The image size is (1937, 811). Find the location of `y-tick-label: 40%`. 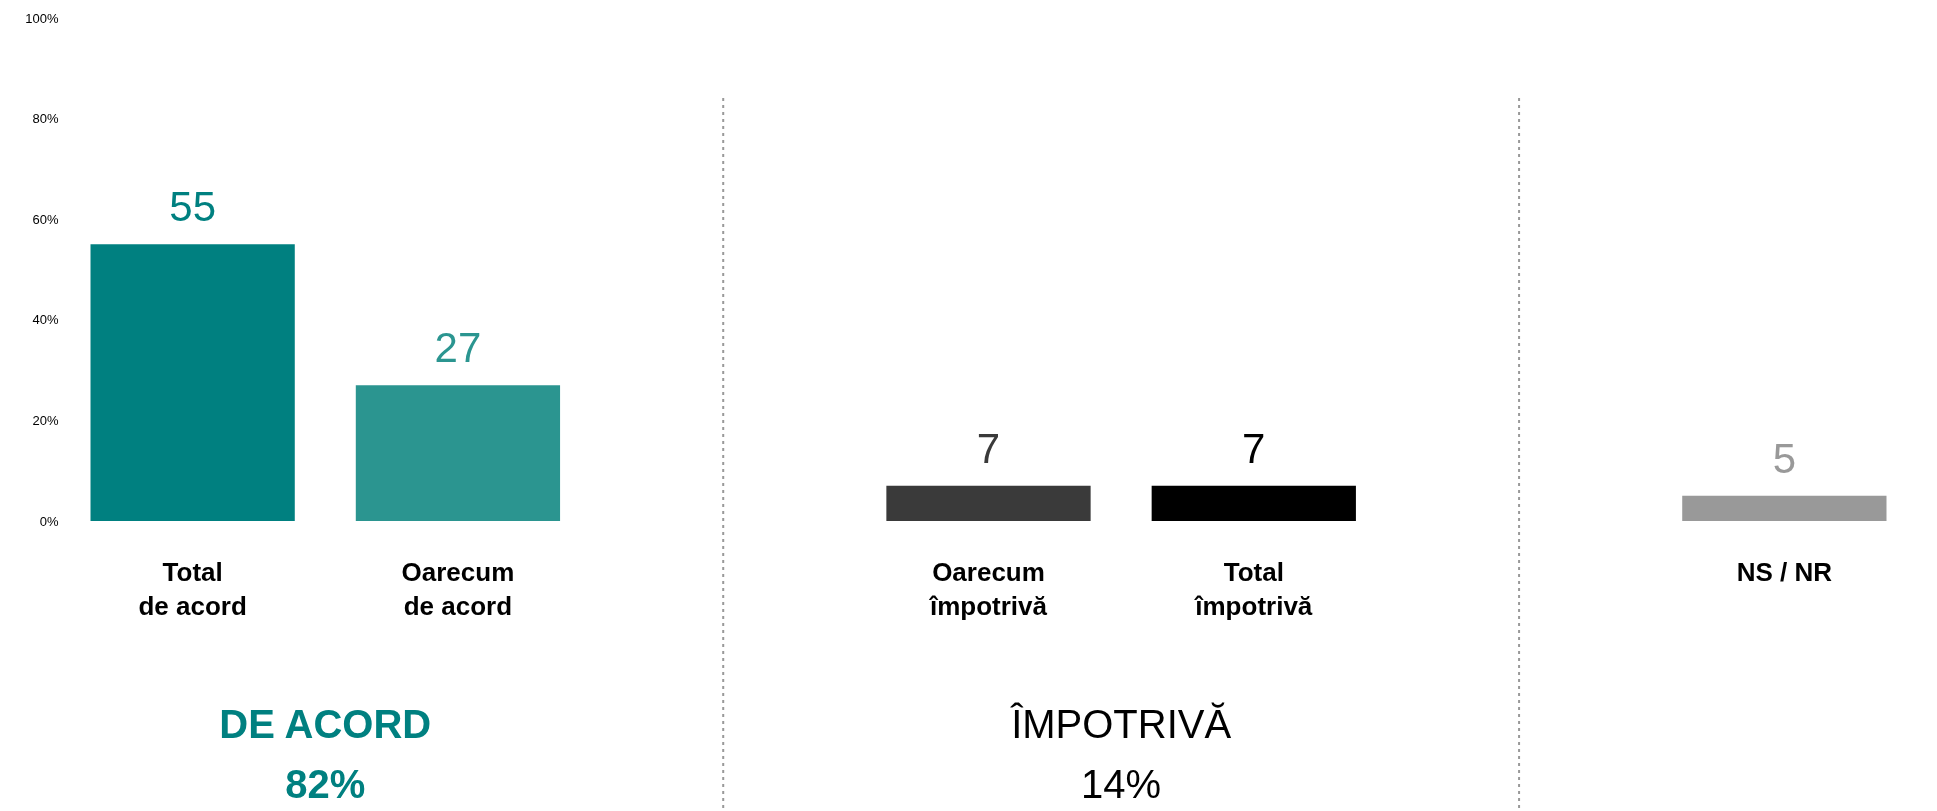

y-tick-label: 40% is located at coordinates (45, 320).